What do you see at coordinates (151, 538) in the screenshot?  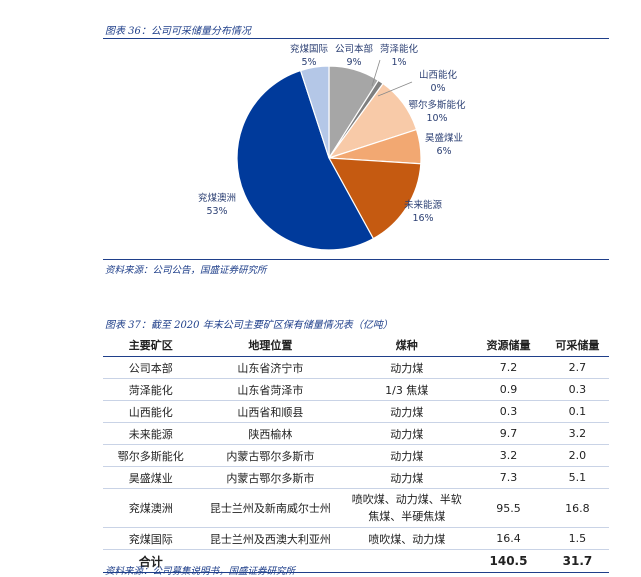 I see `table-cell: 兖煤国际` at bounding box center [151, 538].